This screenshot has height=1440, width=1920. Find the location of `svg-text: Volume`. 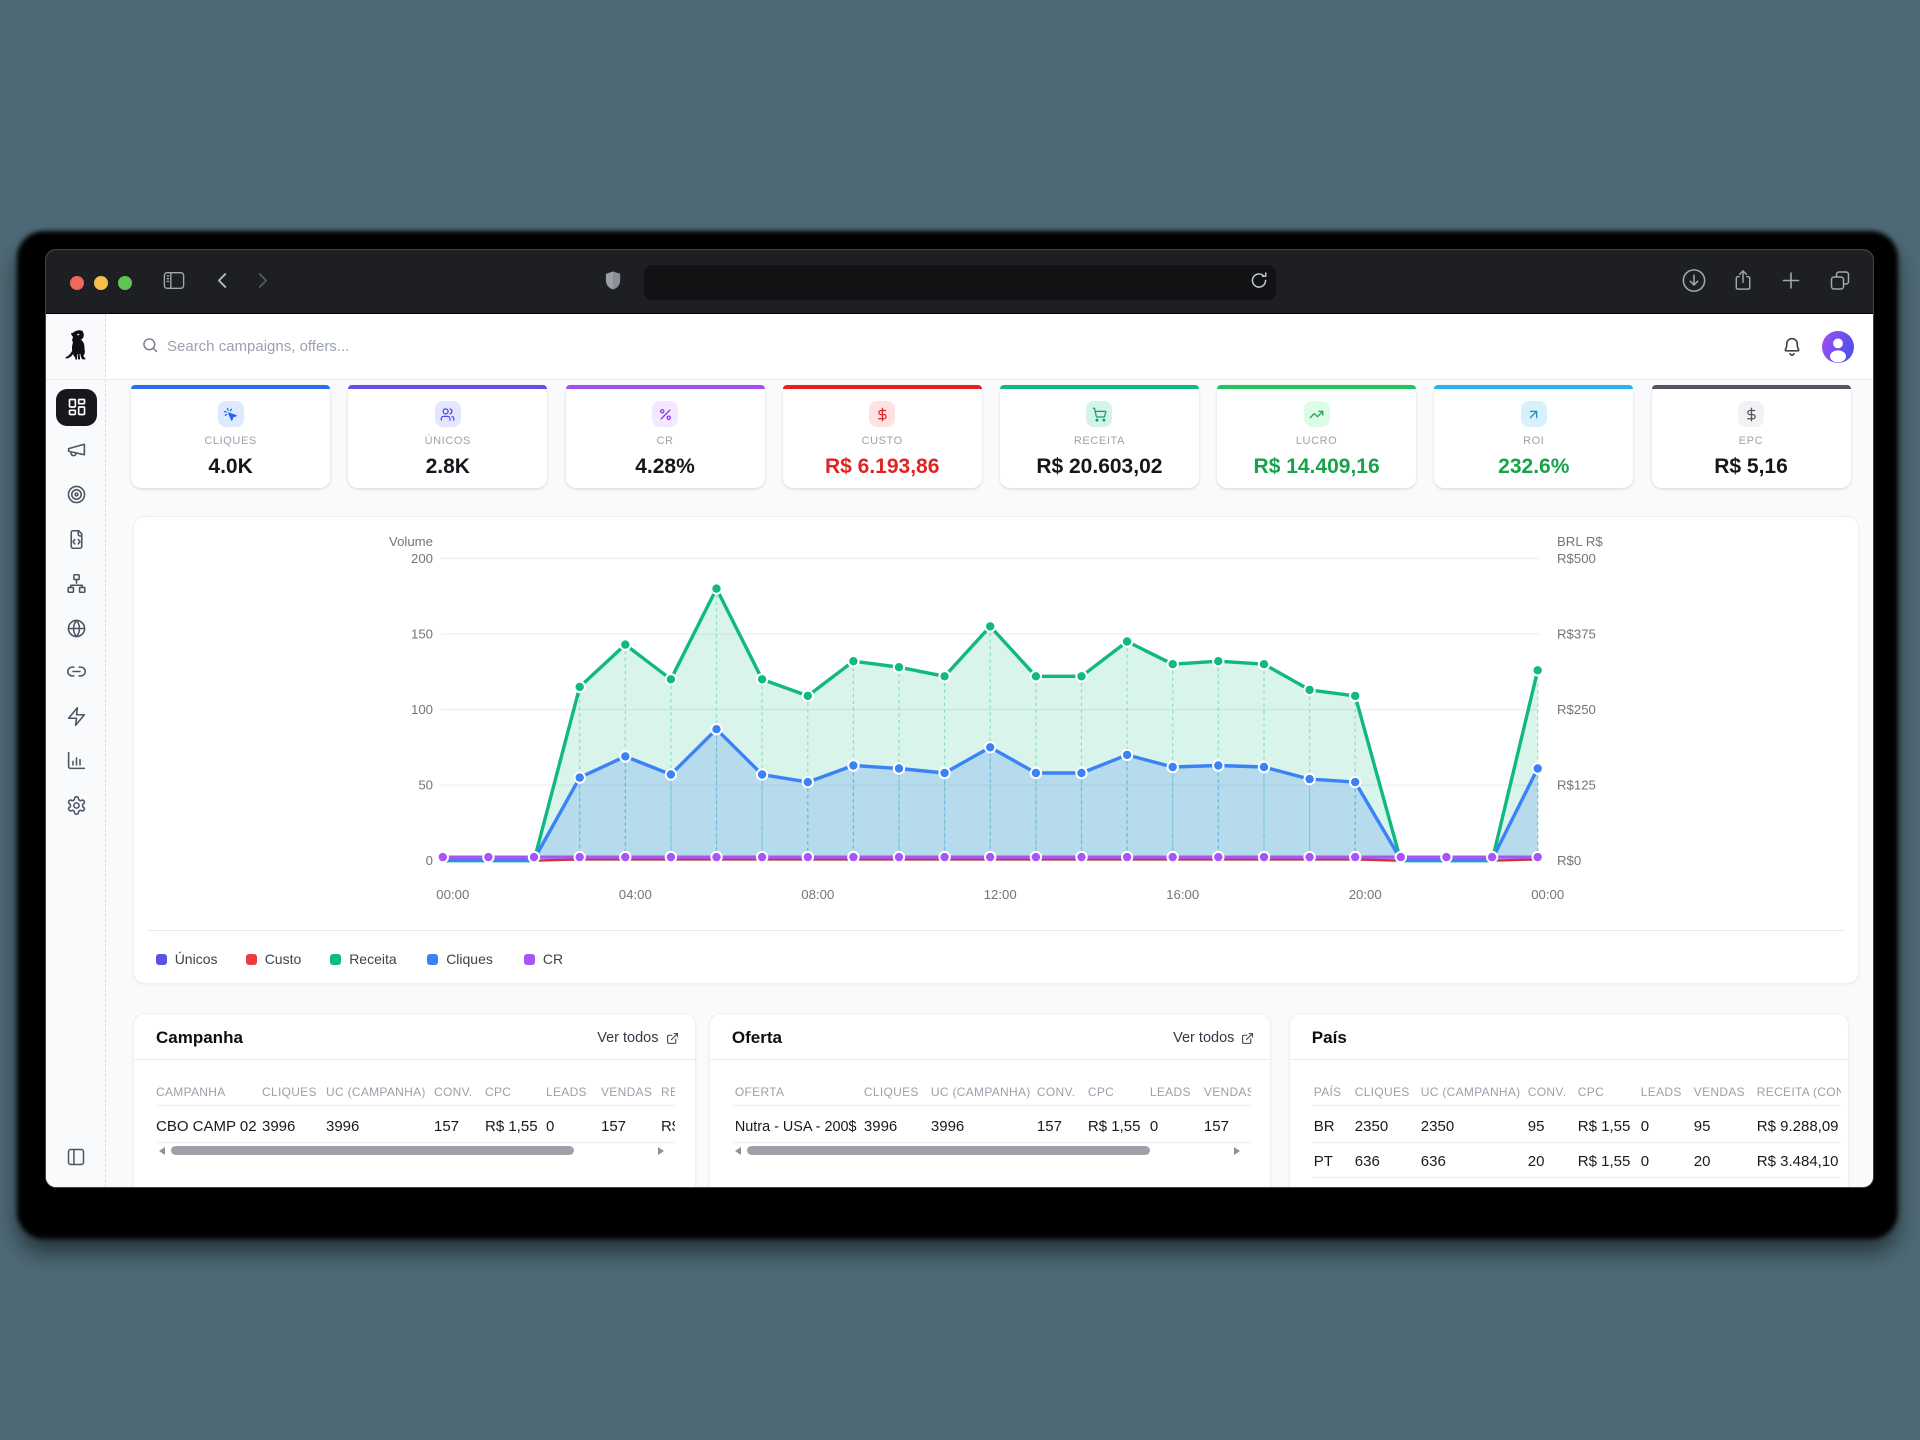

svg-text: Volume is located at coordinates (411, 541).